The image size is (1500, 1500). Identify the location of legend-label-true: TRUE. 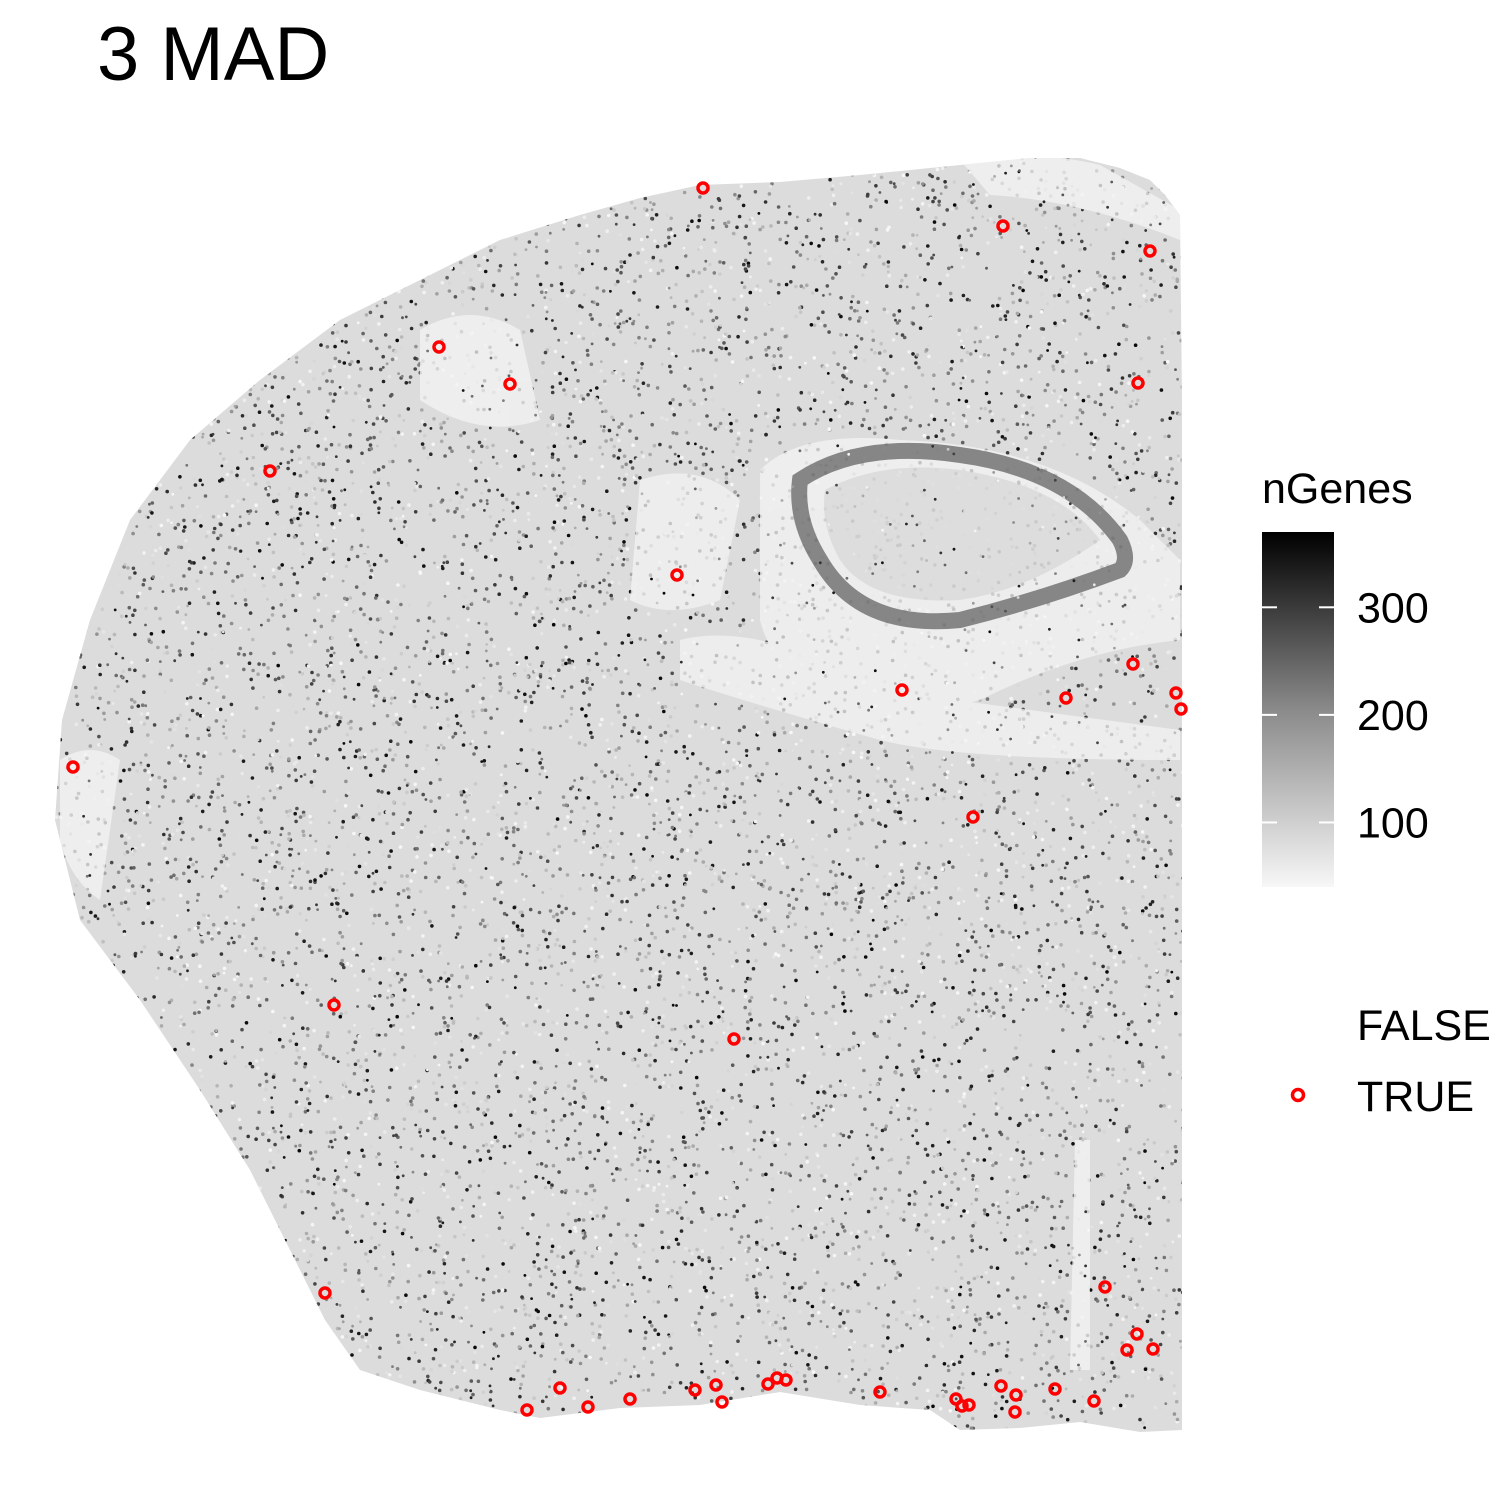
(1415, 1097).